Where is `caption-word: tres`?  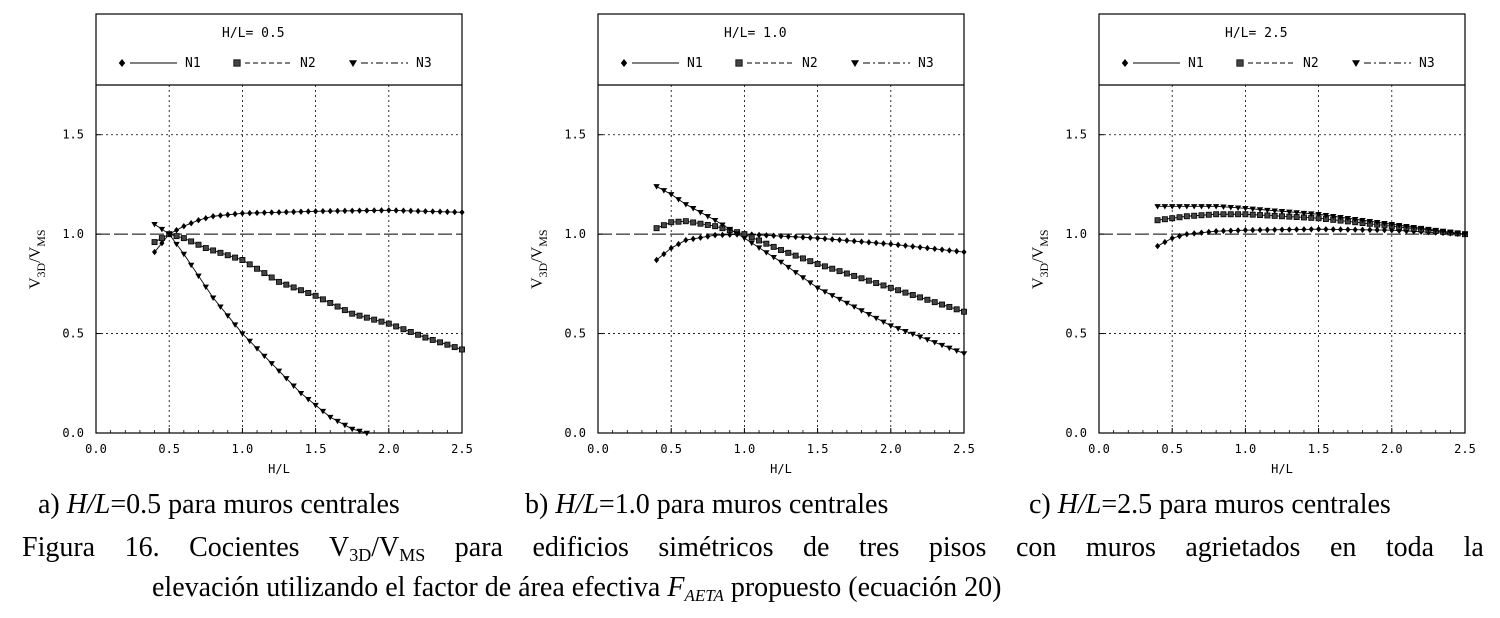
caption-word: tres is located at coordinates (879, 547).